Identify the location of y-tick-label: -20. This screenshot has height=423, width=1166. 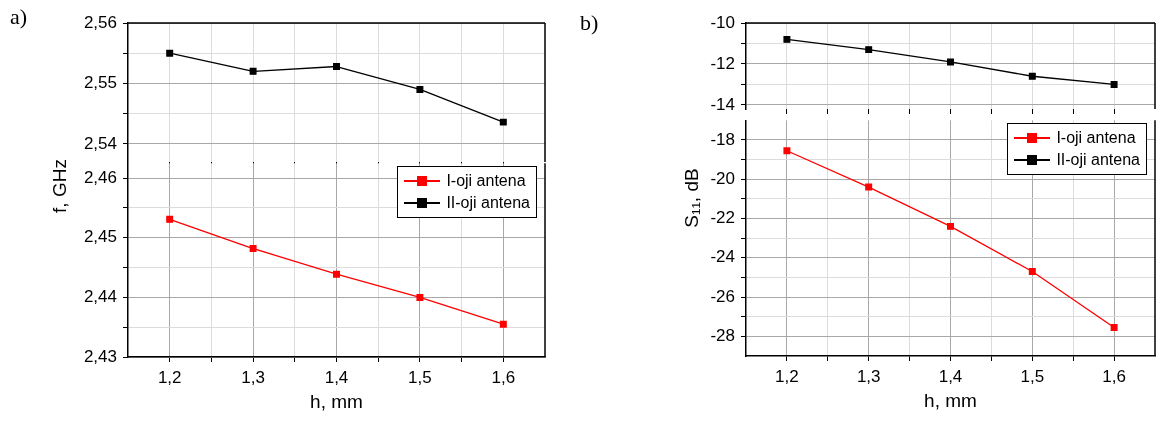
(722, 178).